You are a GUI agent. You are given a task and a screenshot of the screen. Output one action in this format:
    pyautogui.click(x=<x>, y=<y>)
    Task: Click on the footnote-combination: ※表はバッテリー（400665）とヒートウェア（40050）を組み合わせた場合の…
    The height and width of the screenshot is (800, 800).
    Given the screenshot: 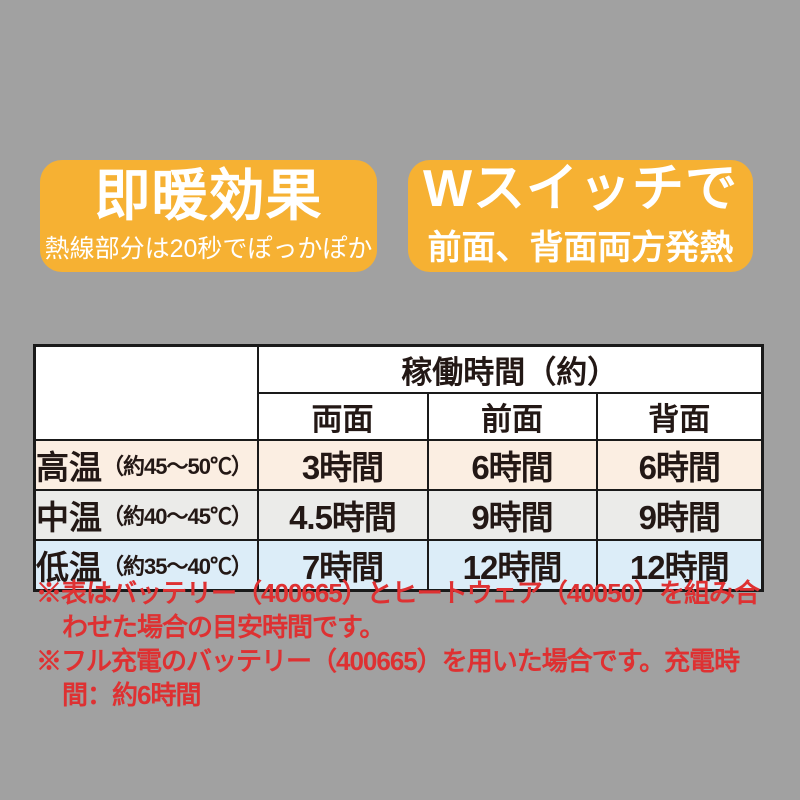 What is the action you would take?
    pyautogui.click(x=398, y=610)
    